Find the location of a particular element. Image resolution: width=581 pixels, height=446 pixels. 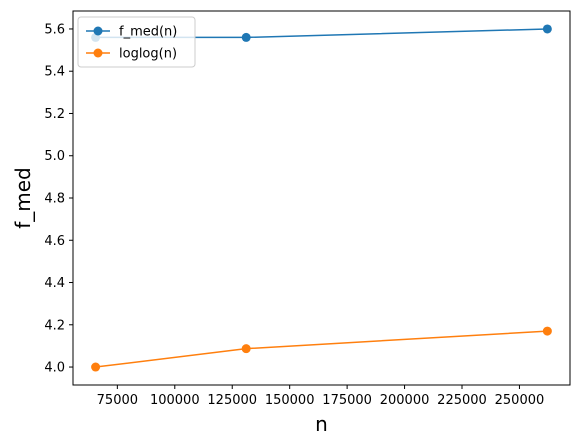

x-tick-label: 75000 is located at coordinates (117, 400).